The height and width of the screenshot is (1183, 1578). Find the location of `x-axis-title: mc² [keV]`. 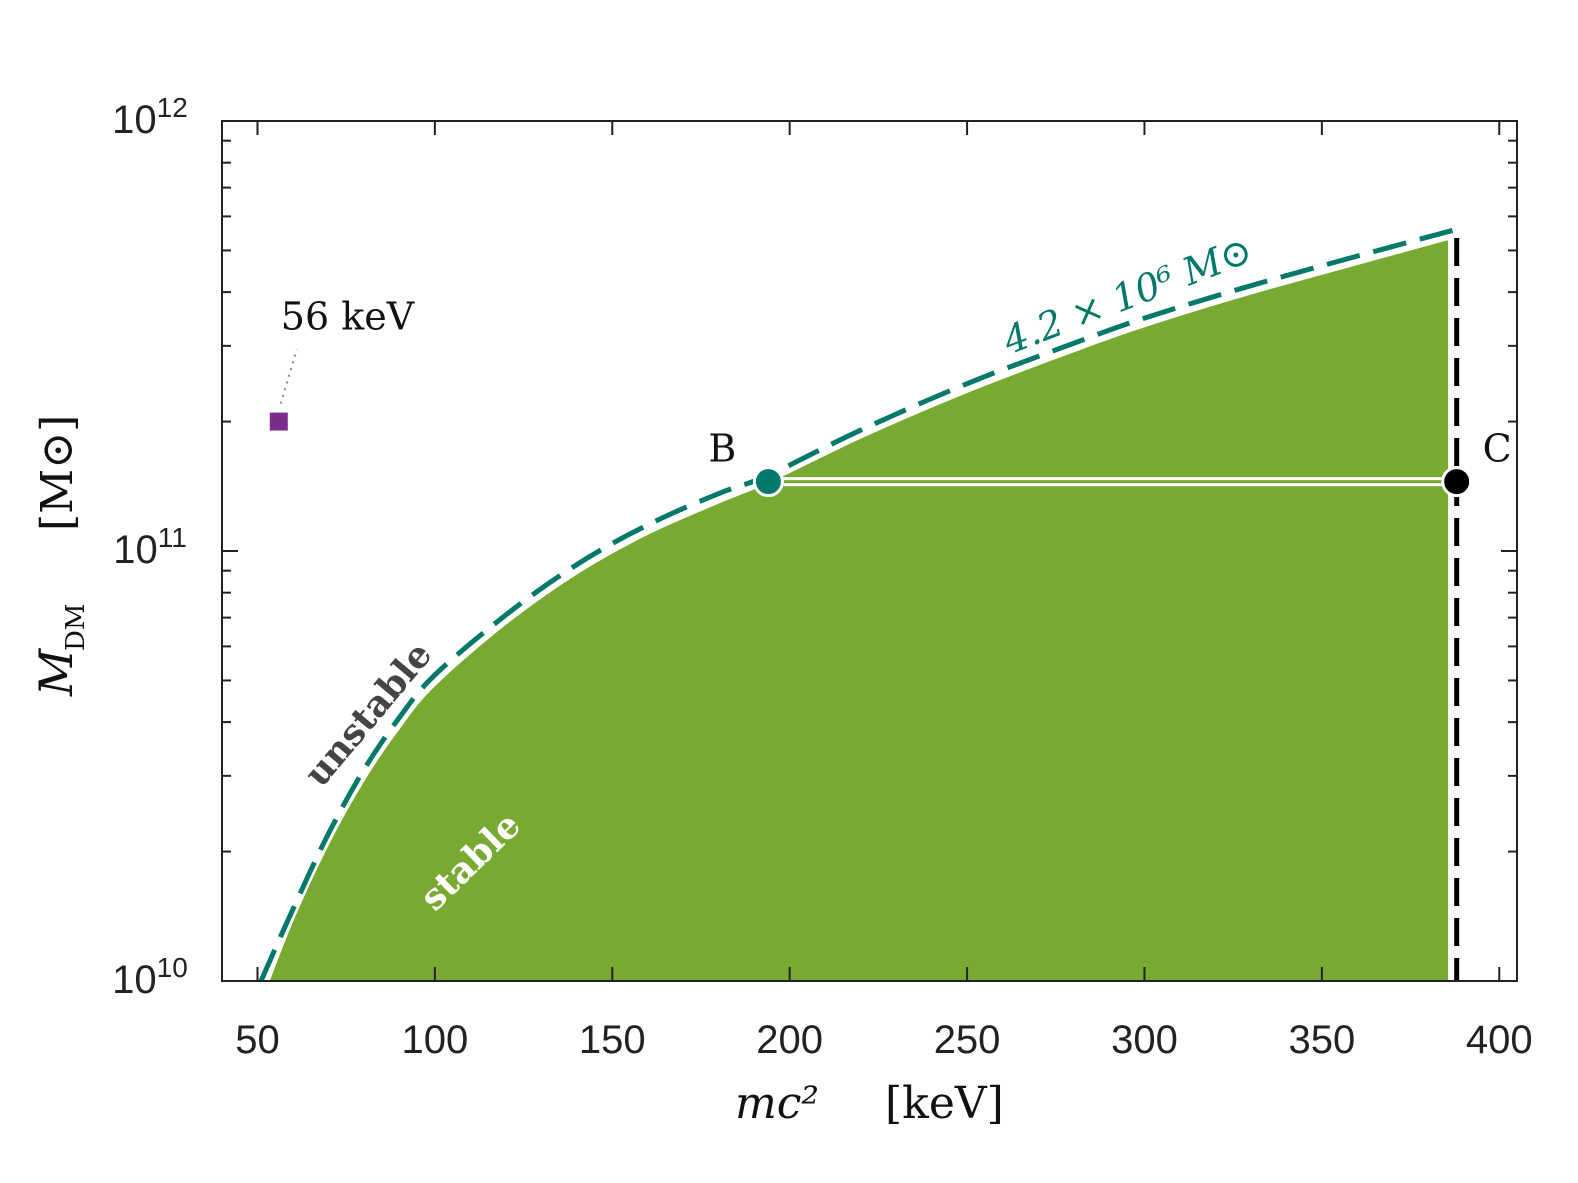

x-axis-title: mc² [keV] is located at coordinates (869, 1103).